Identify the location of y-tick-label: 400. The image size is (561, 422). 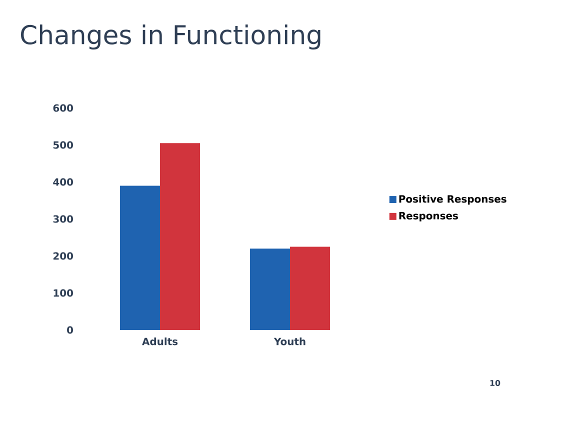
(63, 182).